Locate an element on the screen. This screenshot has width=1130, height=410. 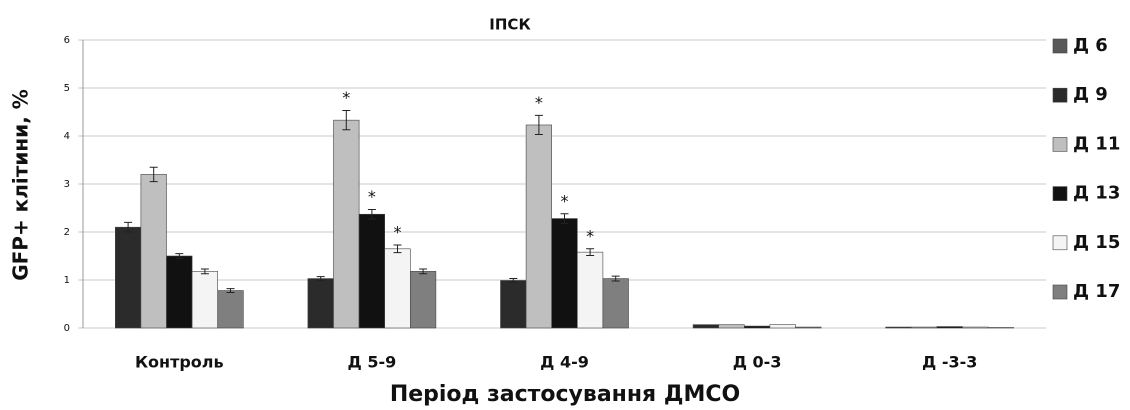
chart-title: ІПСК is located at coordinates (510, 25).